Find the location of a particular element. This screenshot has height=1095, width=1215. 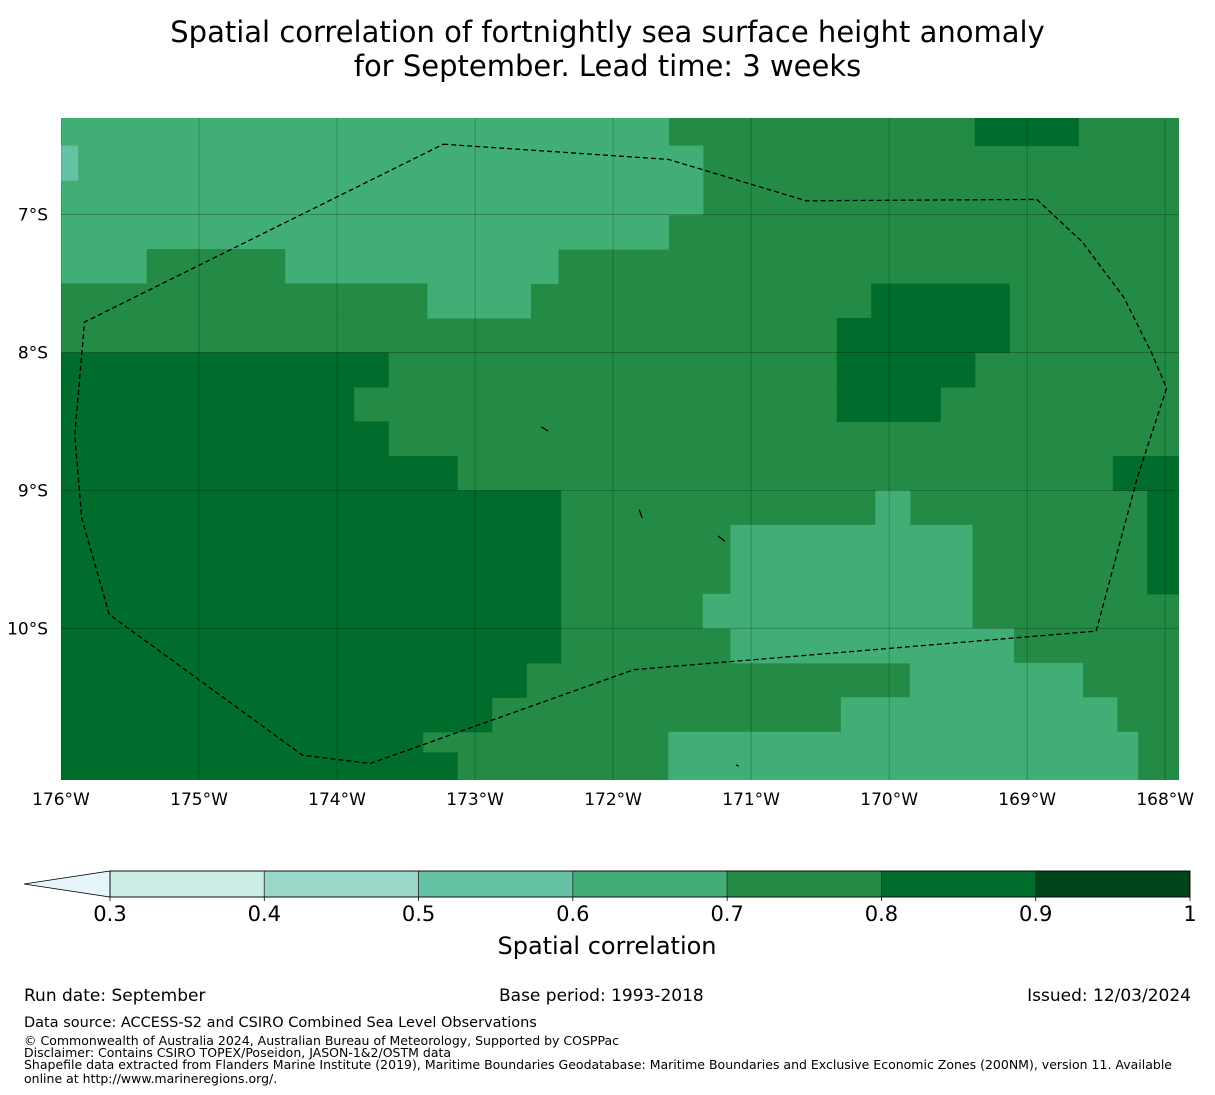

latitude-tick-label: 8°S is located at coordinates (33, 353).